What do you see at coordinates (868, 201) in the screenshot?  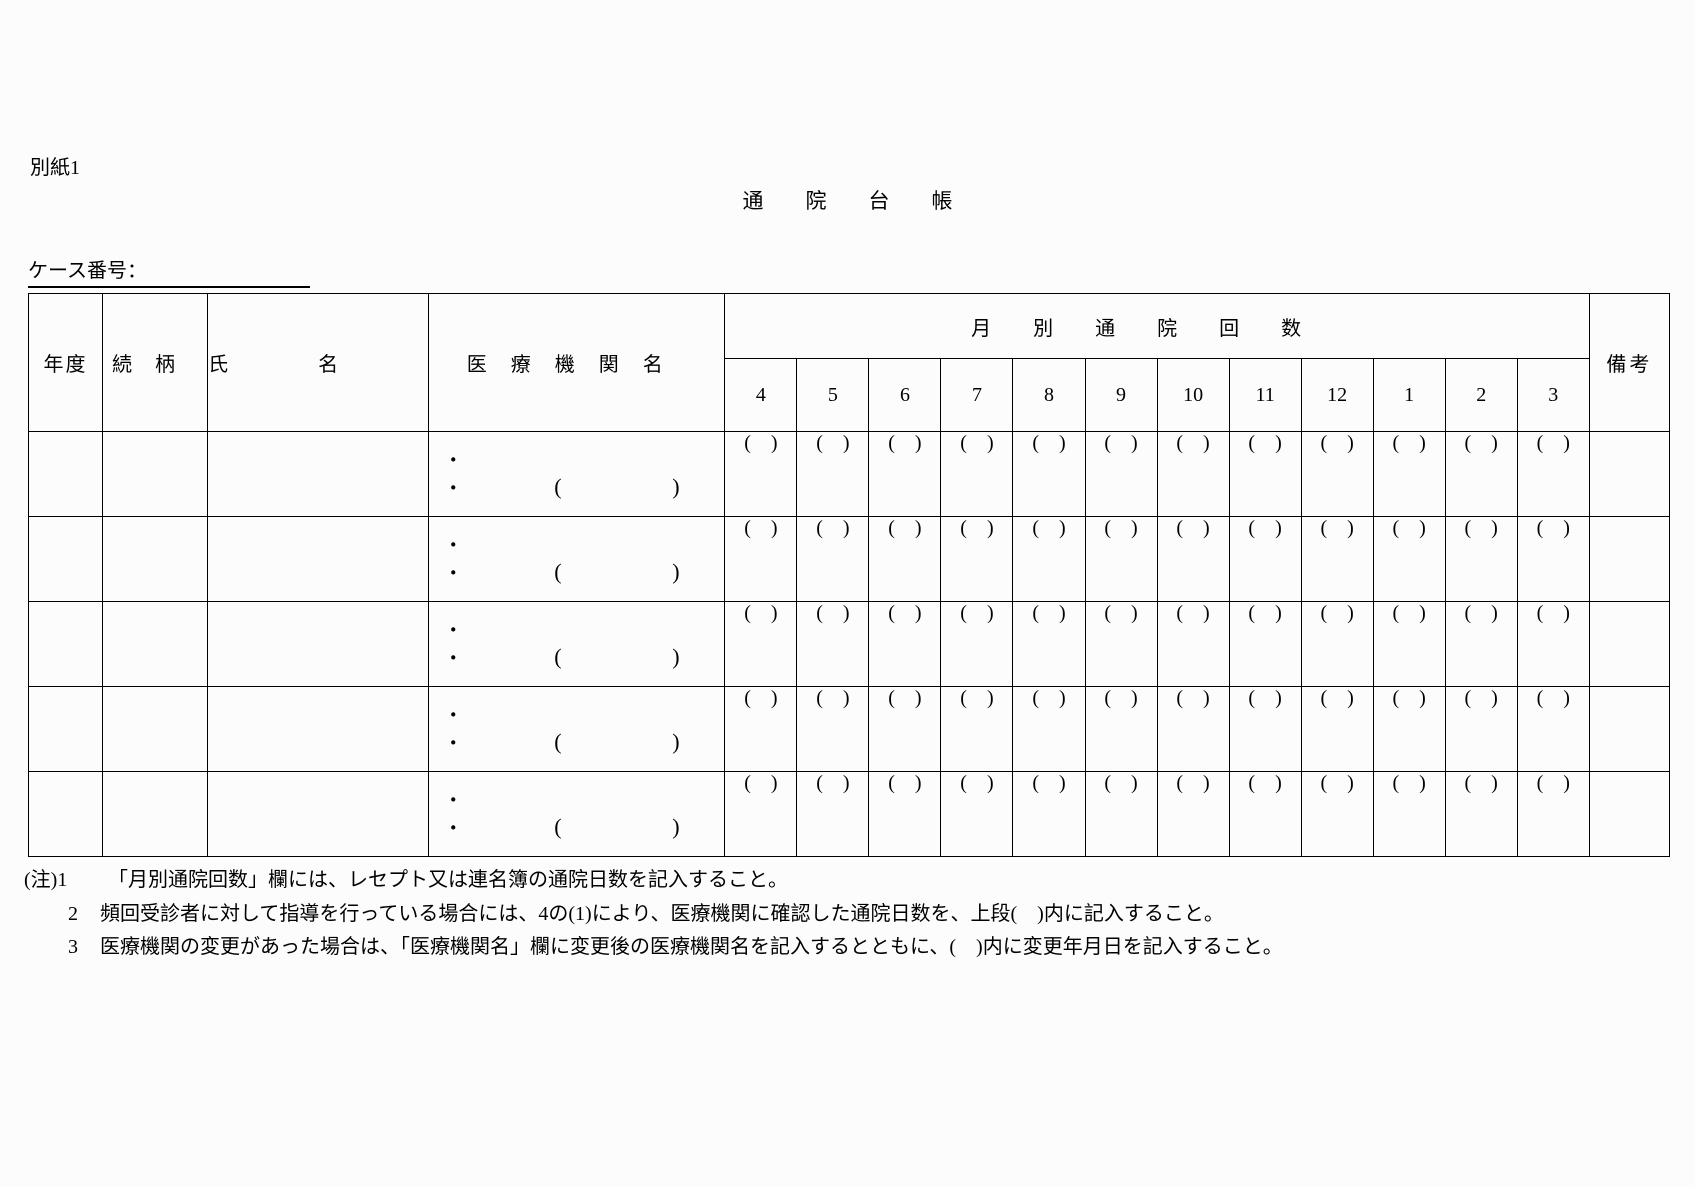 I see `page-title: 通院台帳` at bounding box center [868, 201].